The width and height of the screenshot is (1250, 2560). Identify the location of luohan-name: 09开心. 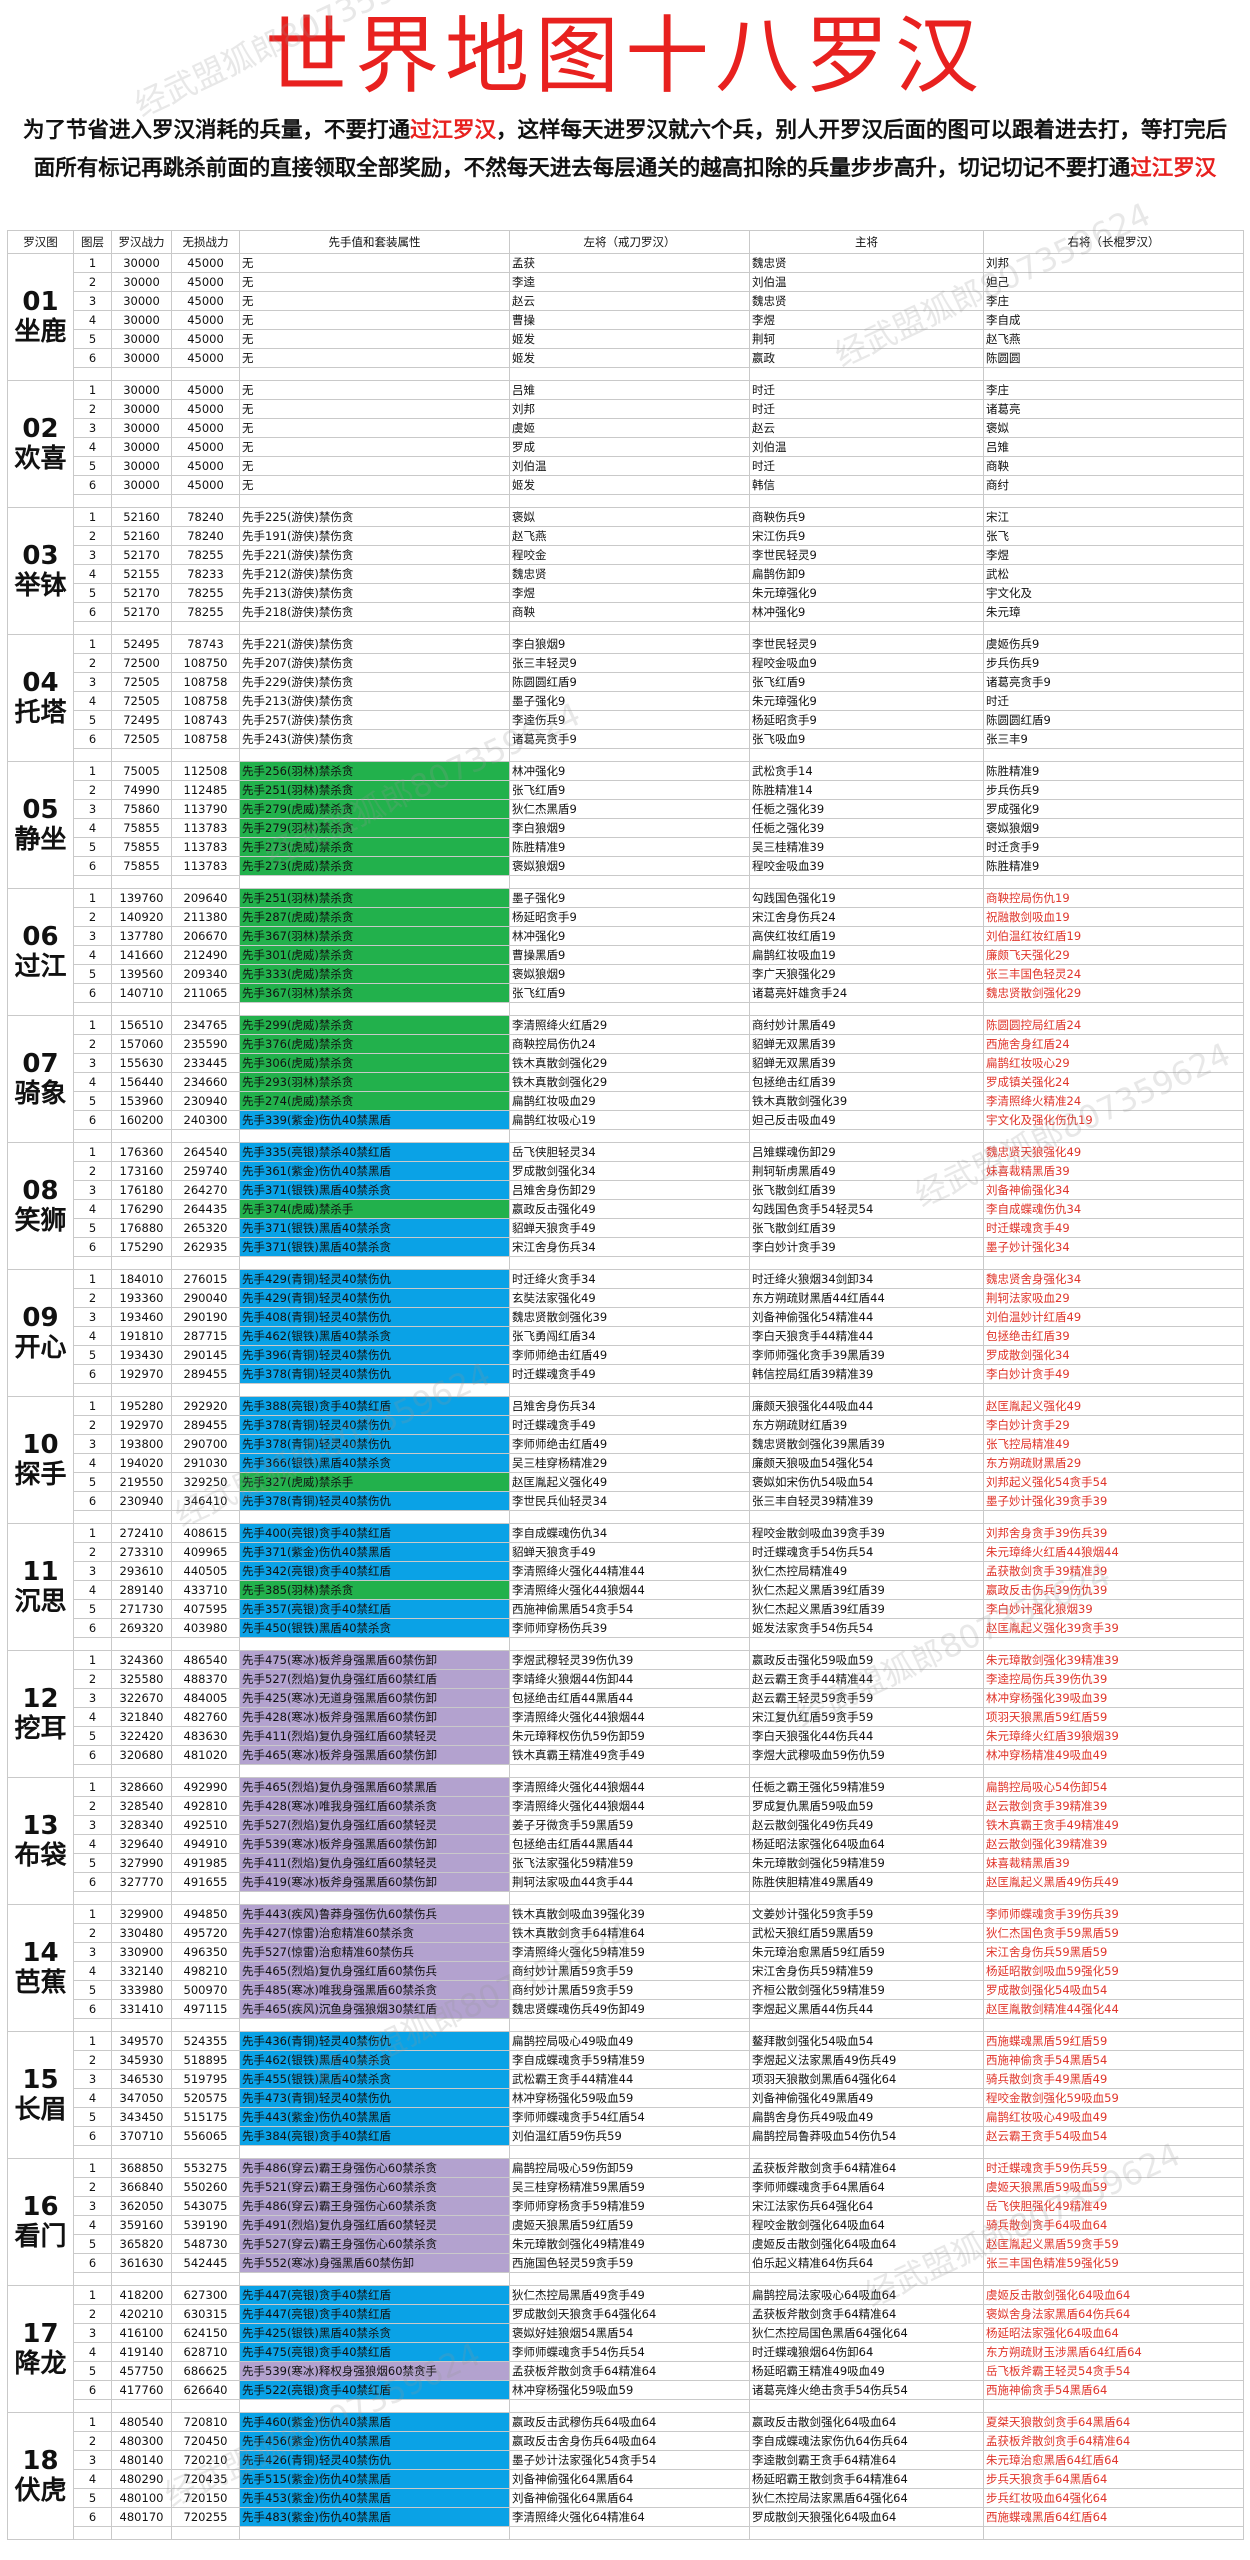
(40, 1333).